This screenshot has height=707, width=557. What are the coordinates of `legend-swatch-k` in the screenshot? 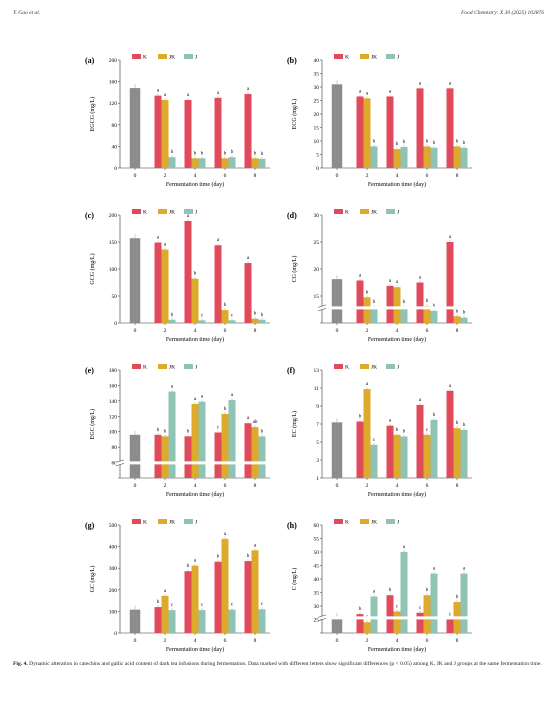 It's located at (338, 521).